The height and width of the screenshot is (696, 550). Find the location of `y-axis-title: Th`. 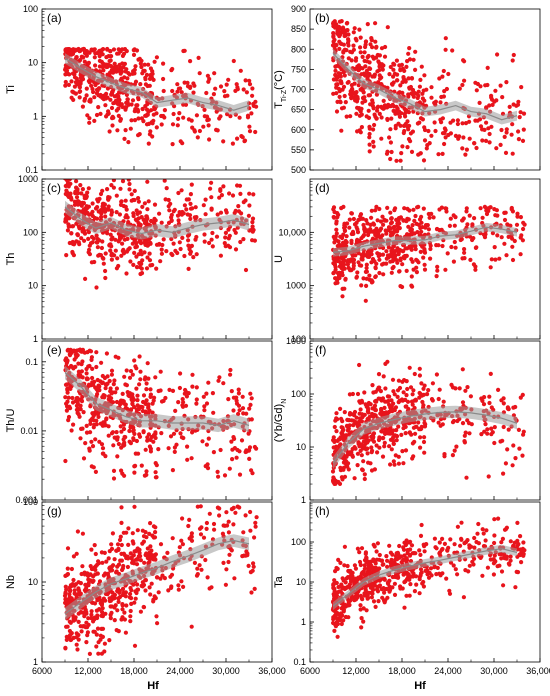

y-axis-title: Th is located at coordinates (11, 259).